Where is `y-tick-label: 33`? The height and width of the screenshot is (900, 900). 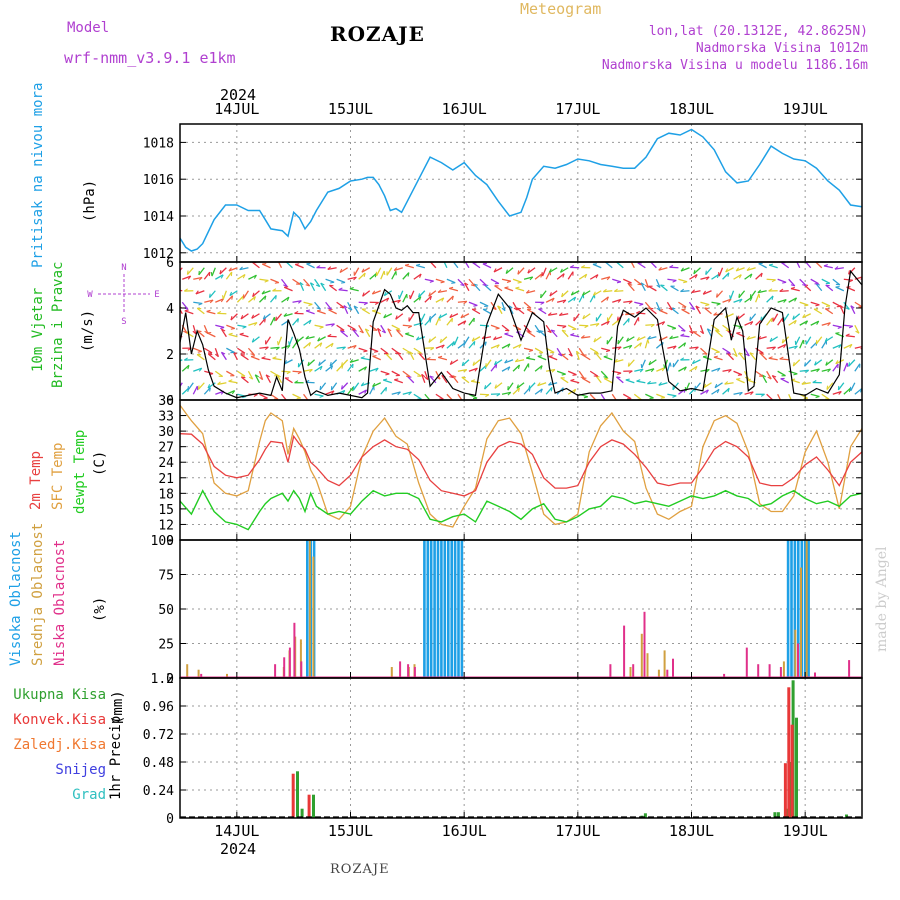
y-tick-label: 33 is located at coordinates (166, 417).